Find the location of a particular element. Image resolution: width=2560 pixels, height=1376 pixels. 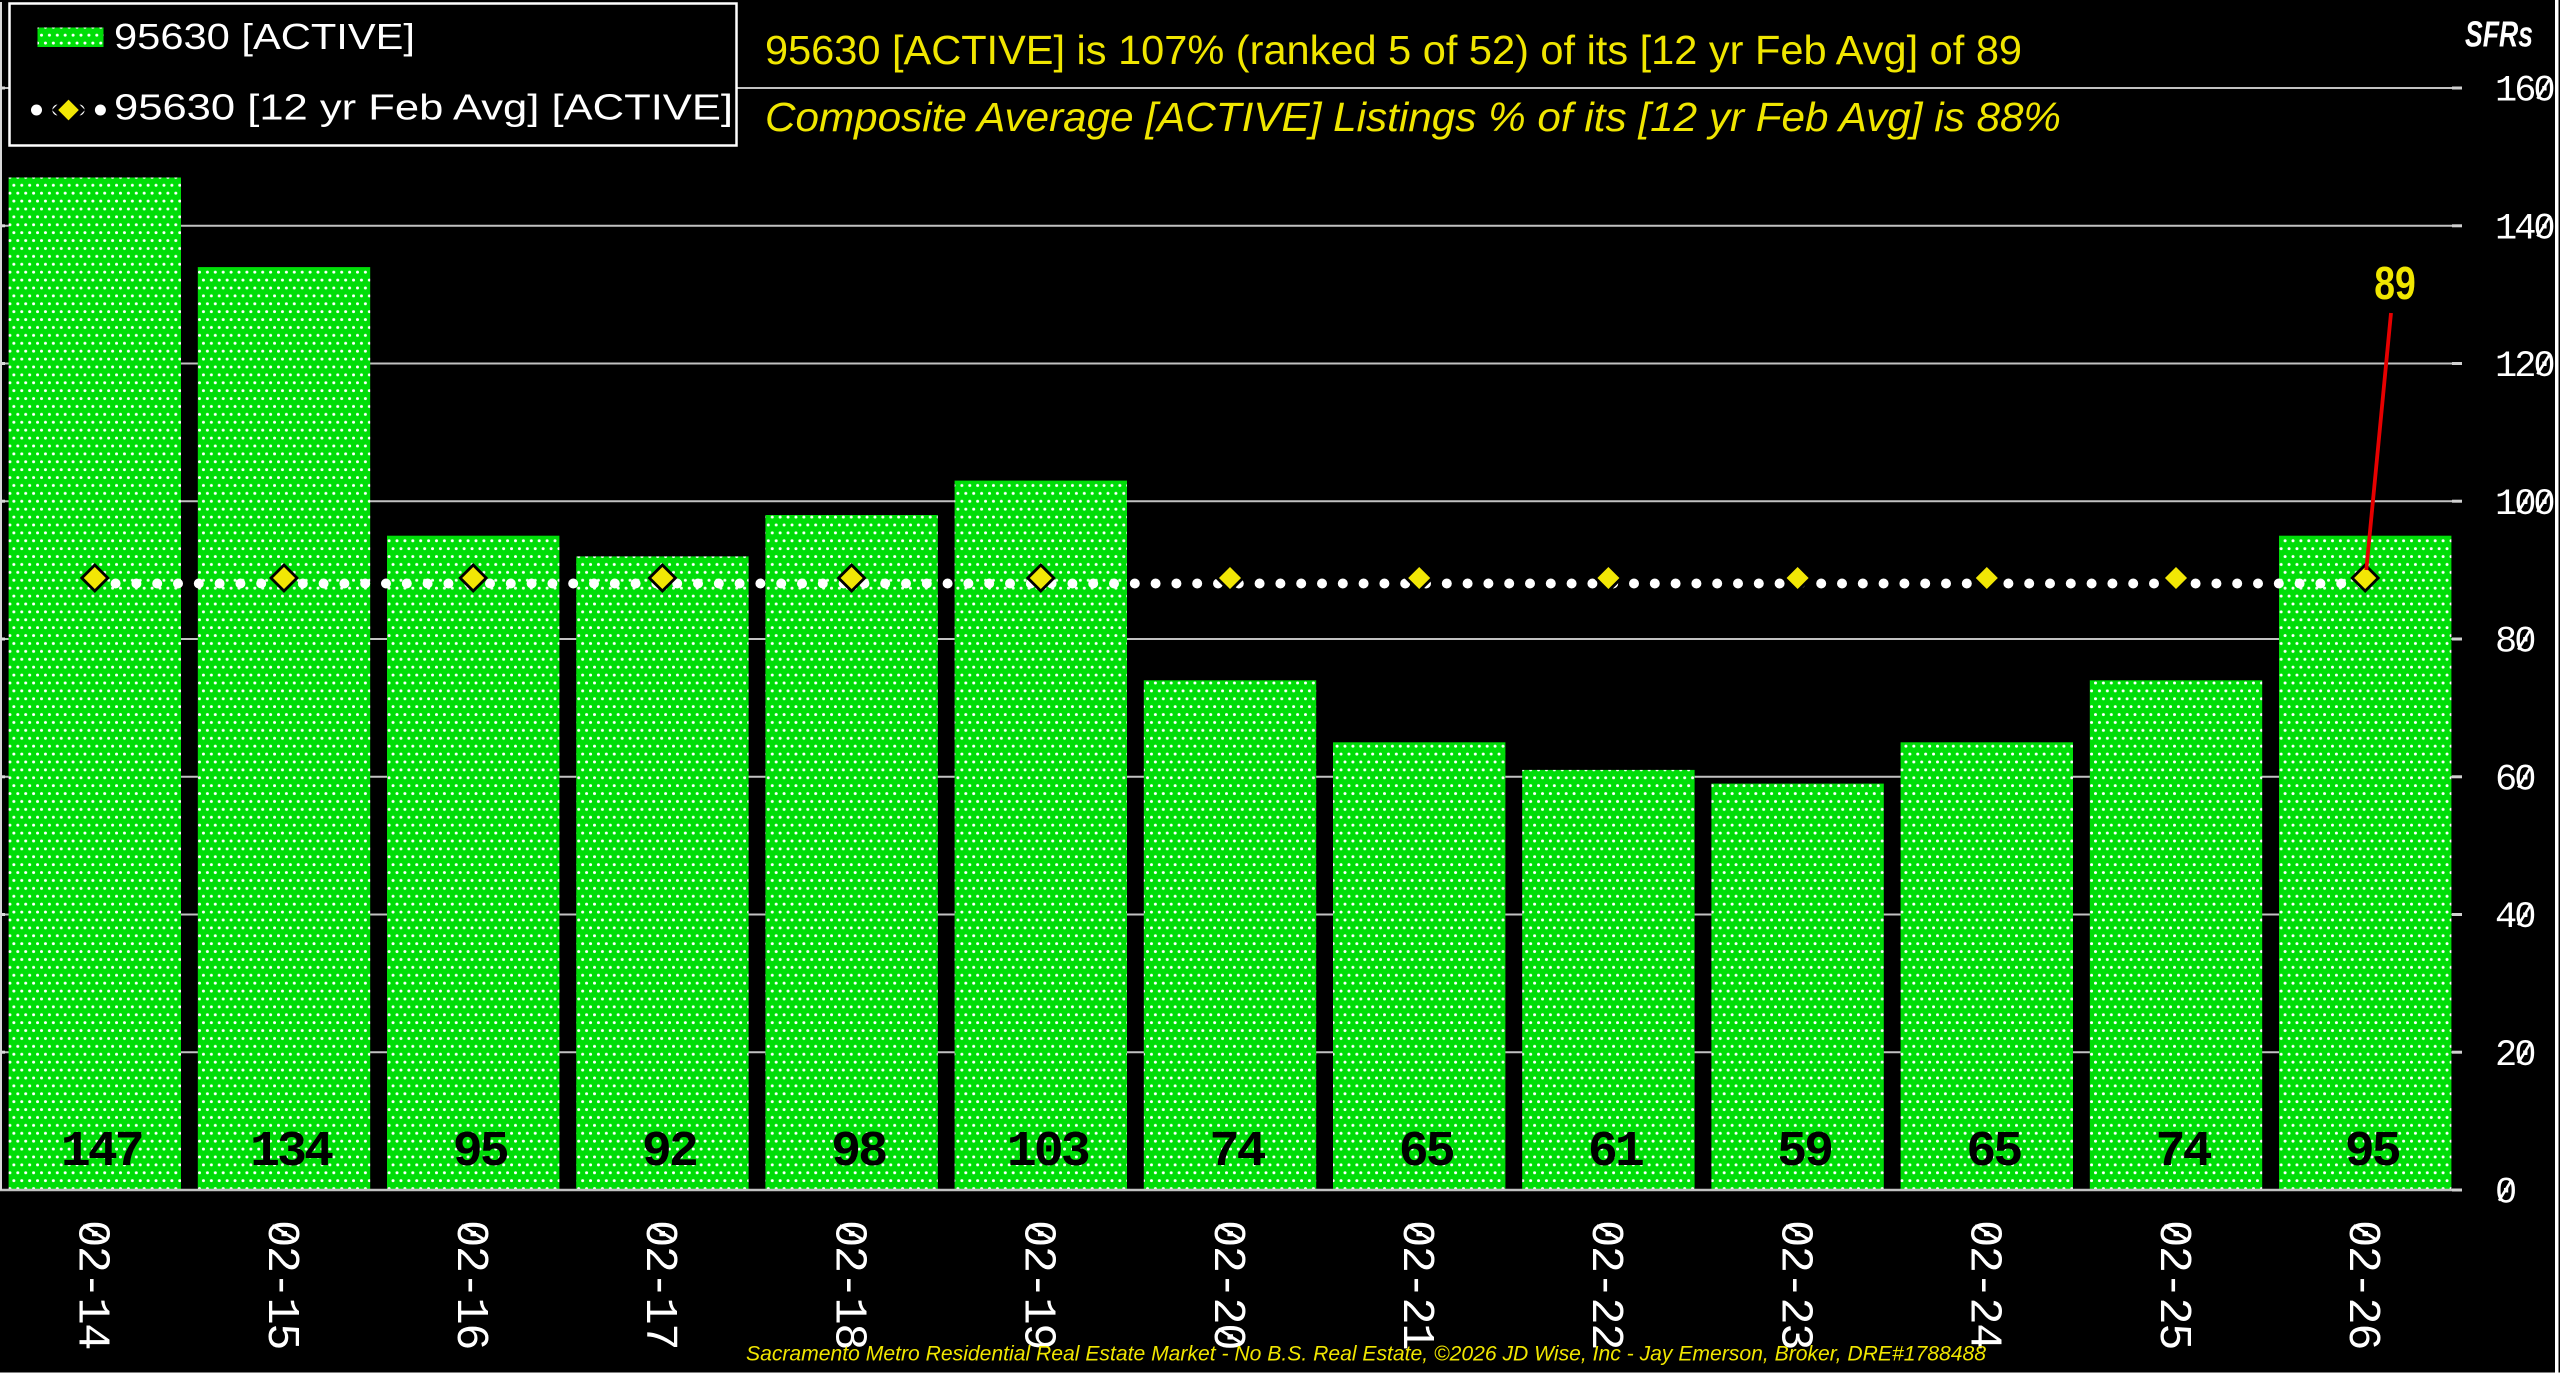

svg-text: 80 is located at coordinates (2514, 643).